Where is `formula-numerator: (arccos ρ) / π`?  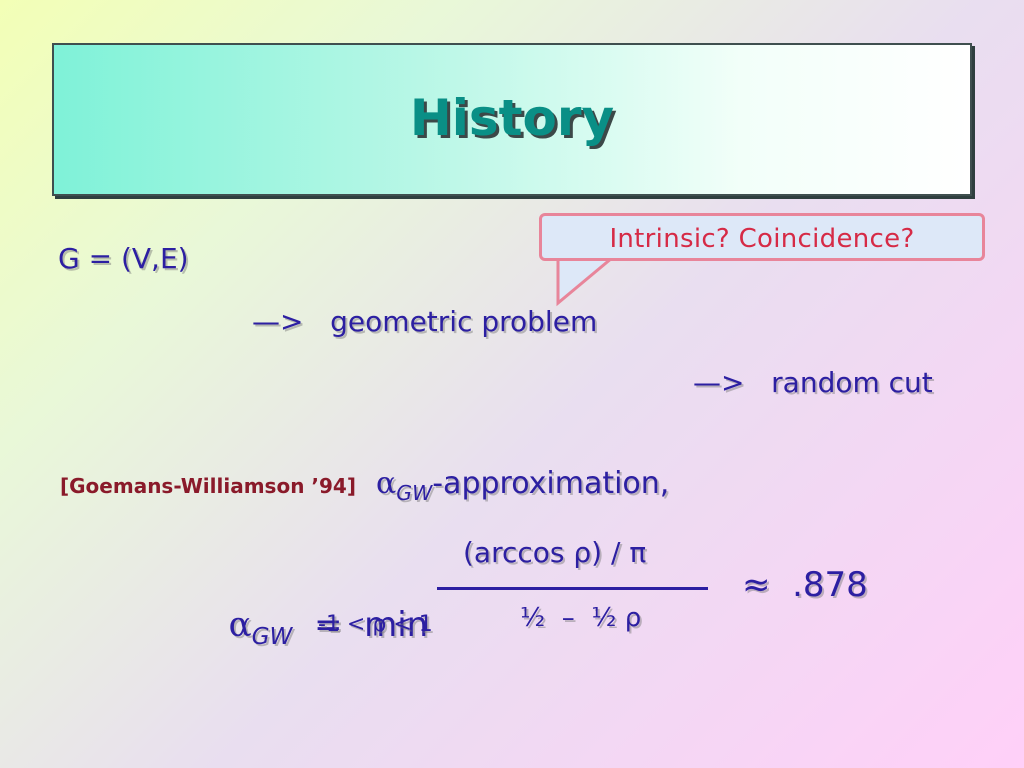
formula-numerator: (arccos ρ) / π is located at coordinates (555, 552).